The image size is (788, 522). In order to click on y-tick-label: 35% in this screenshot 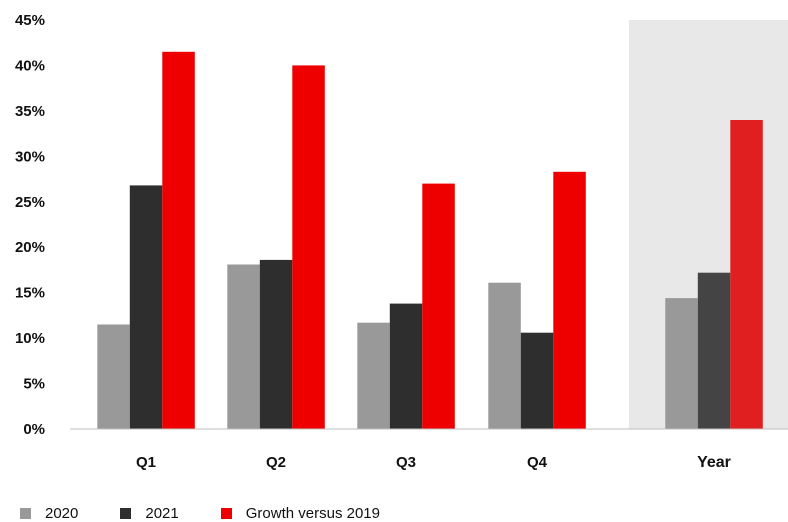, I will do `click(30, 111)`.